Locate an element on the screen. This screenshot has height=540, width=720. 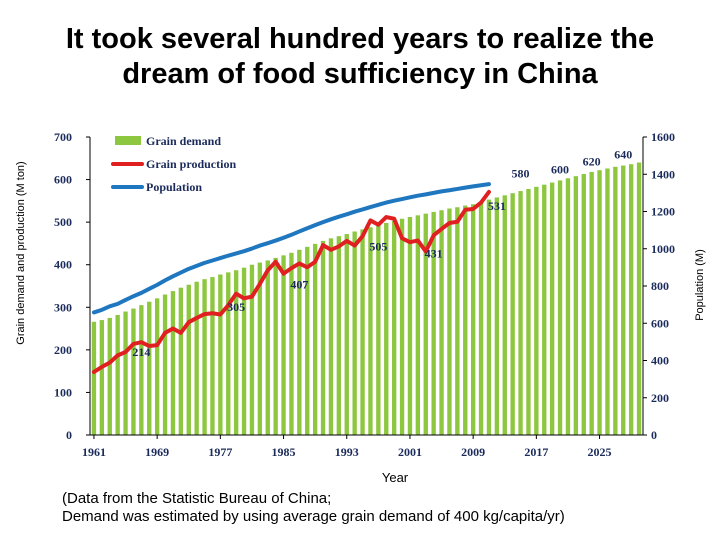
population-line is located at coordinates (291, 248).